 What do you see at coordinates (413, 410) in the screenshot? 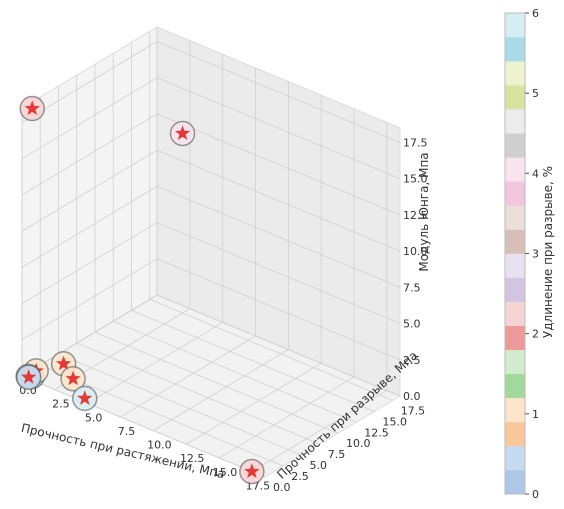
I see `y-tick-label: 17.5` at bounding box center [413, 410].